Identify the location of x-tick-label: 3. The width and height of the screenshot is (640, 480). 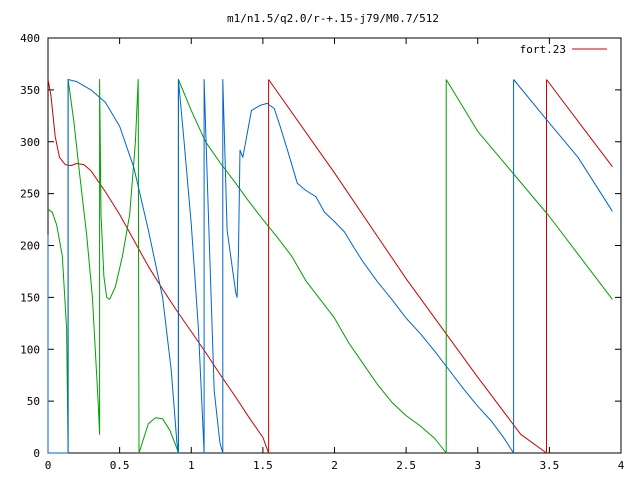
(477, 465).